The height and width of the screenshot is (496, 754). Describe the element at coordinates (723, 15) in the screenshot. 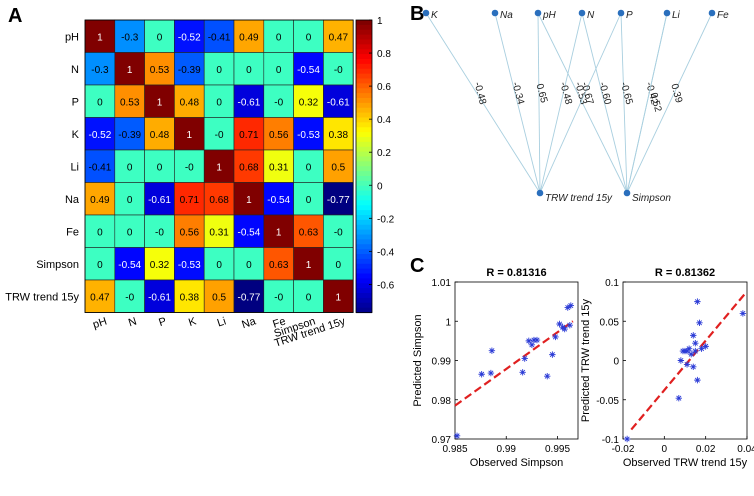

I see `node-label: Fe` at that location.